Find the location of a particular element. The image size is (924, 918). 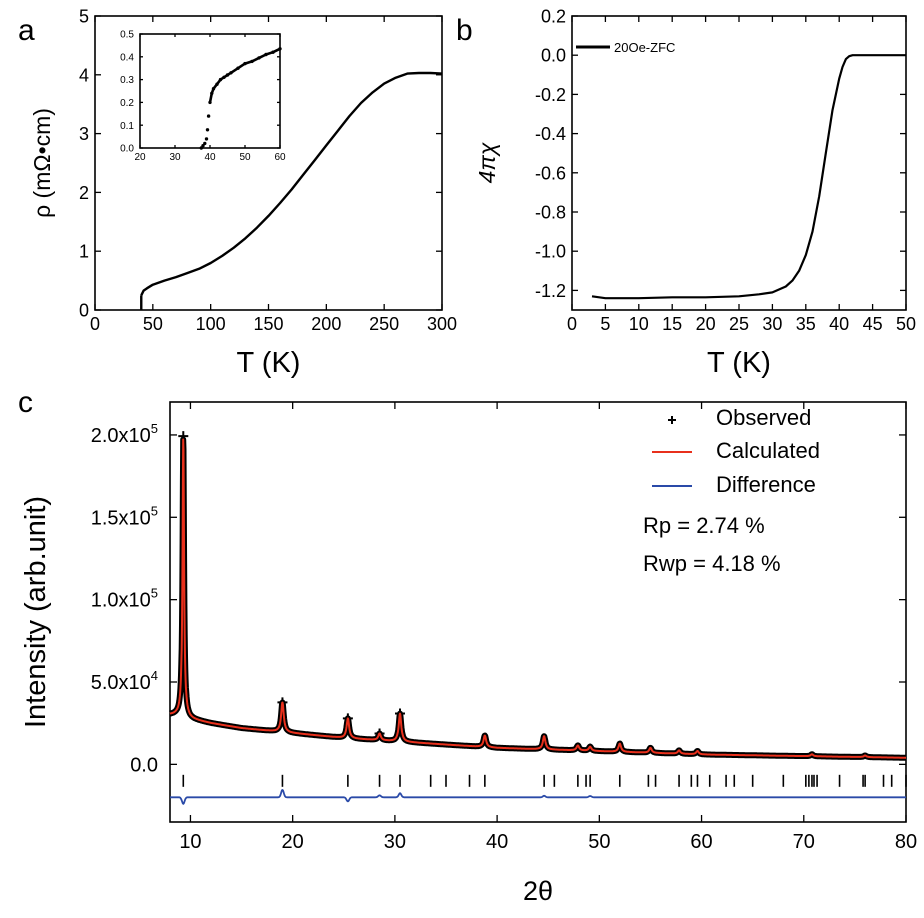

b-plot-frame is located at coordinates (739, 163).